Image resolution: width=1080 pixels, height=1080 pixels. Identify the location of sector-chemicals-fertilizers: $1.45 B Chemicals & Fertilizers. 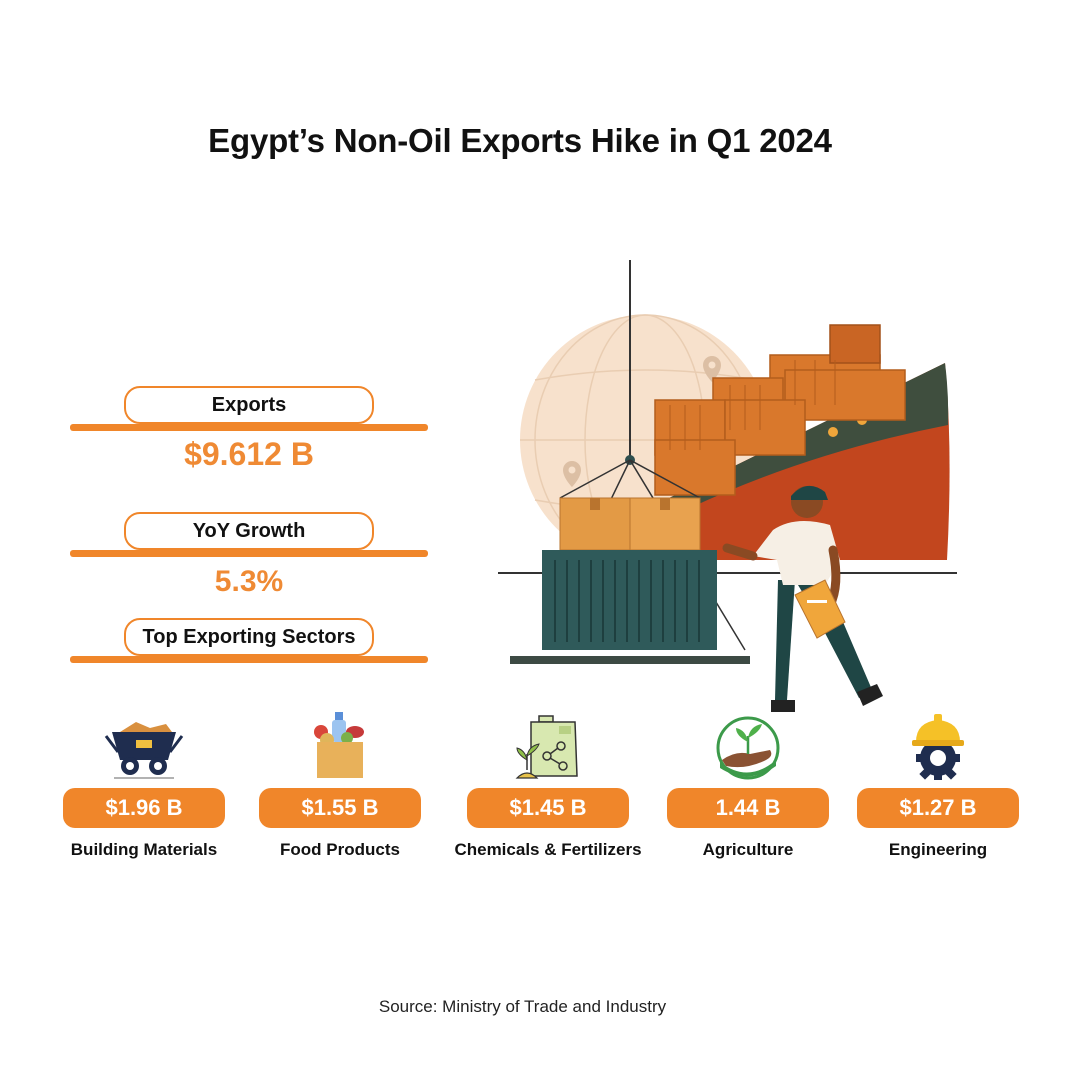
(548, 780).